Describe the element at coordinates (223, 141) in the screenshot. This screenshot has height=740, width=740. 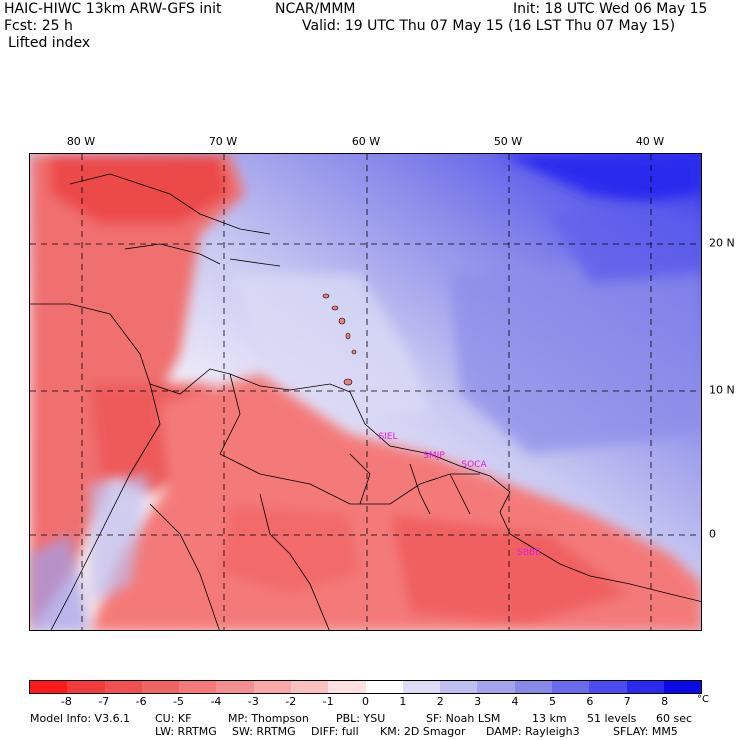
I see `lon-label-70w: 70 W` at that location.